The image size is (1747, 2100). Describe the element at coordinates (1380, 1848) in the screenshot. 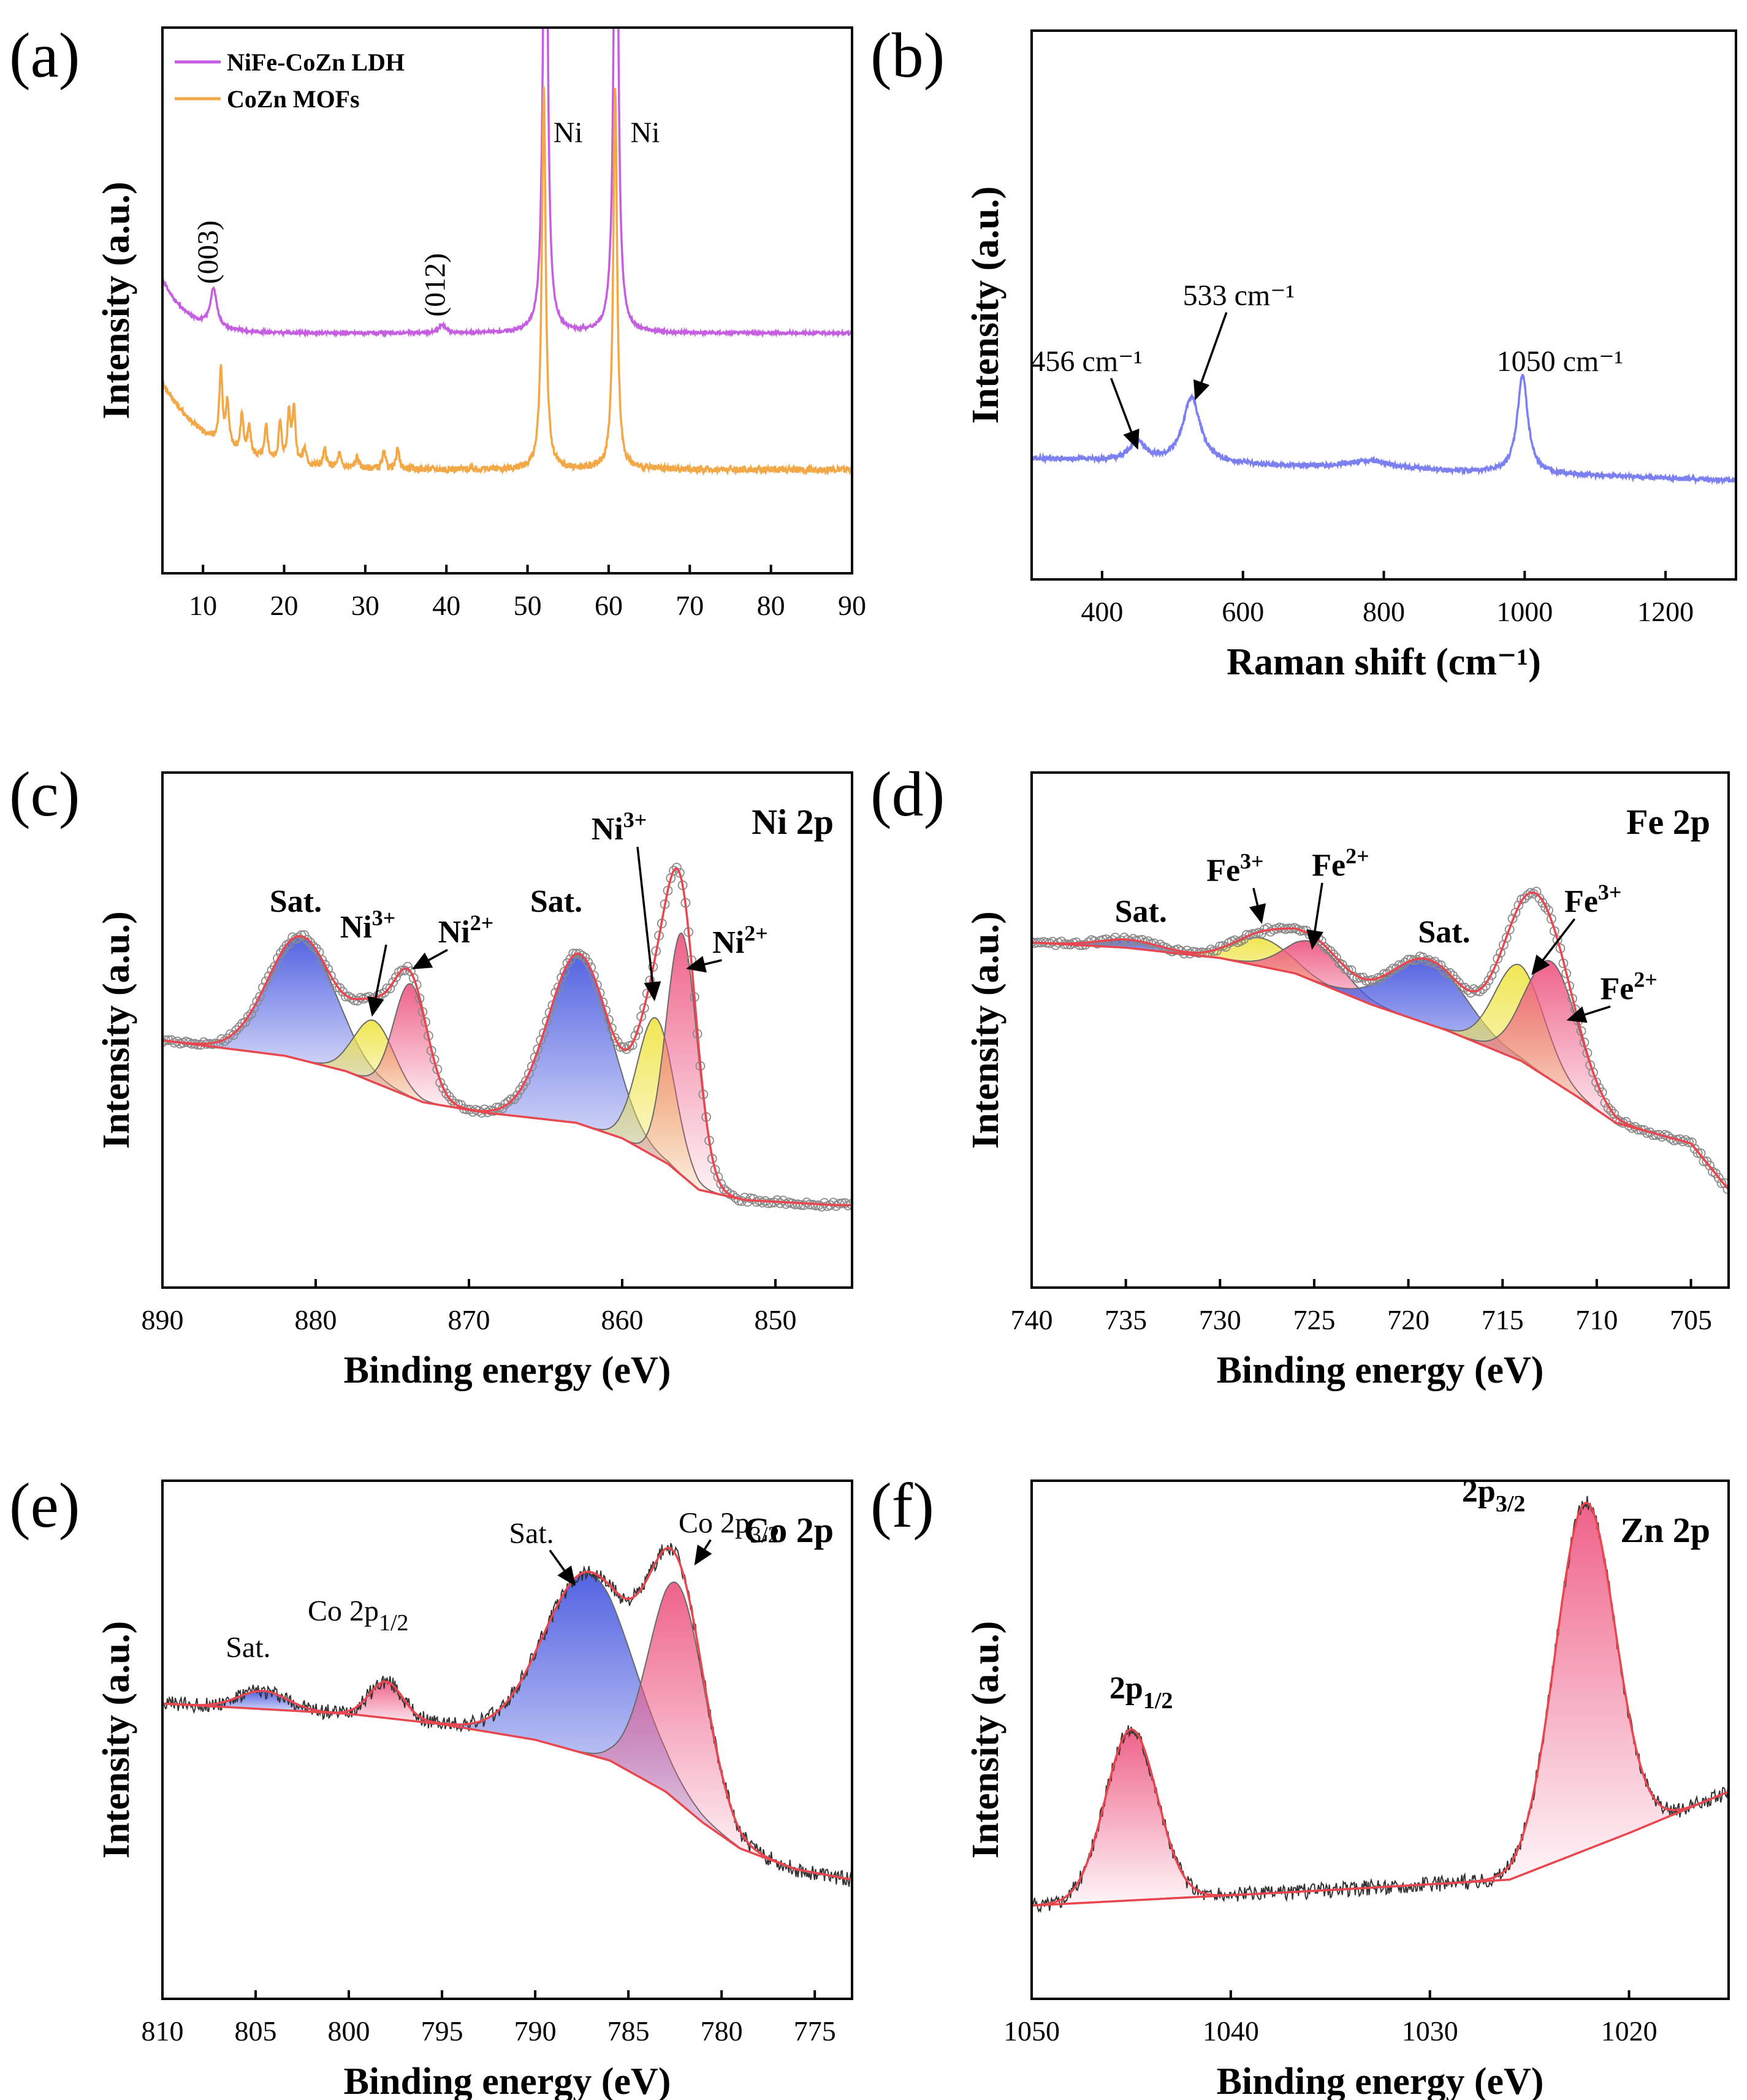

I see `background-line-f` at that location.